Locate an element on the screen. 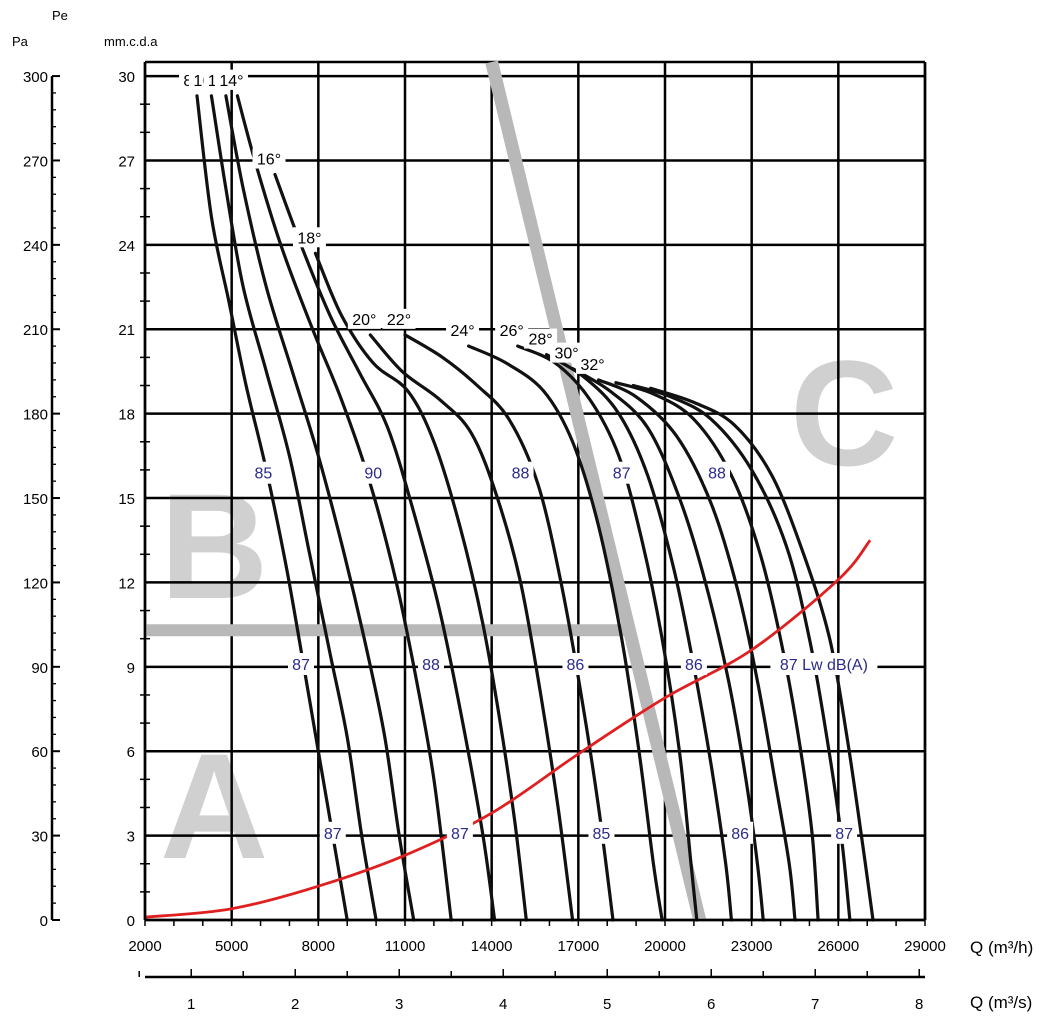  angle-label: 28° is located at coordinates (540, 340).